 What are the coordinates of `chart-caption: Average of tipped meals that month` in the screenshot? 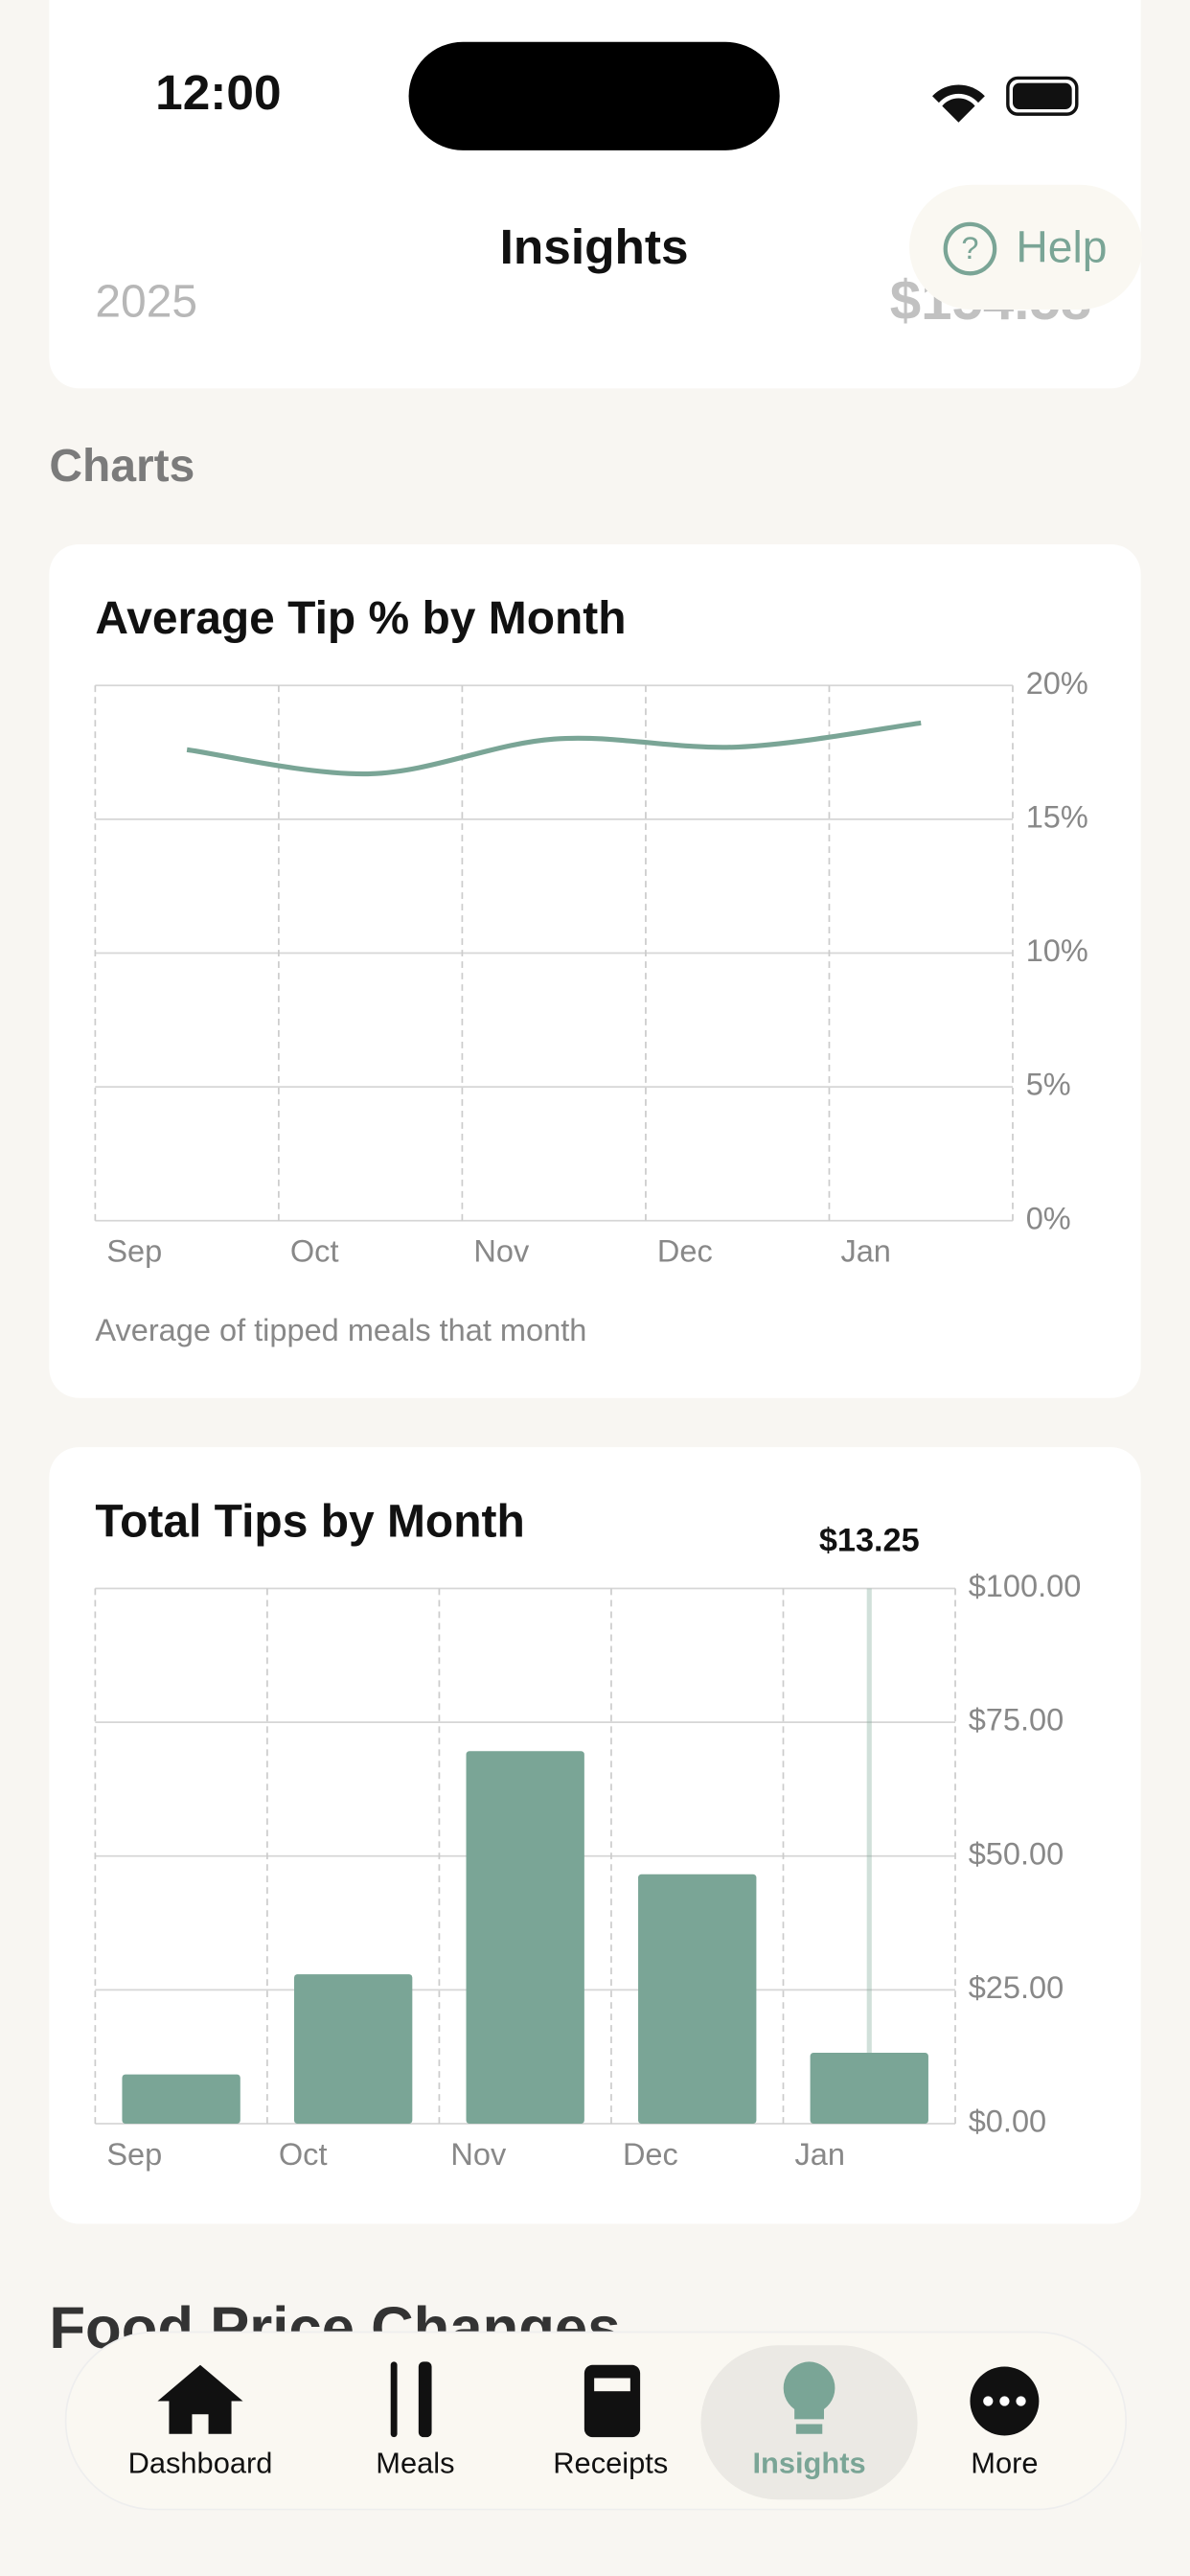 It's located at (341, 1330).